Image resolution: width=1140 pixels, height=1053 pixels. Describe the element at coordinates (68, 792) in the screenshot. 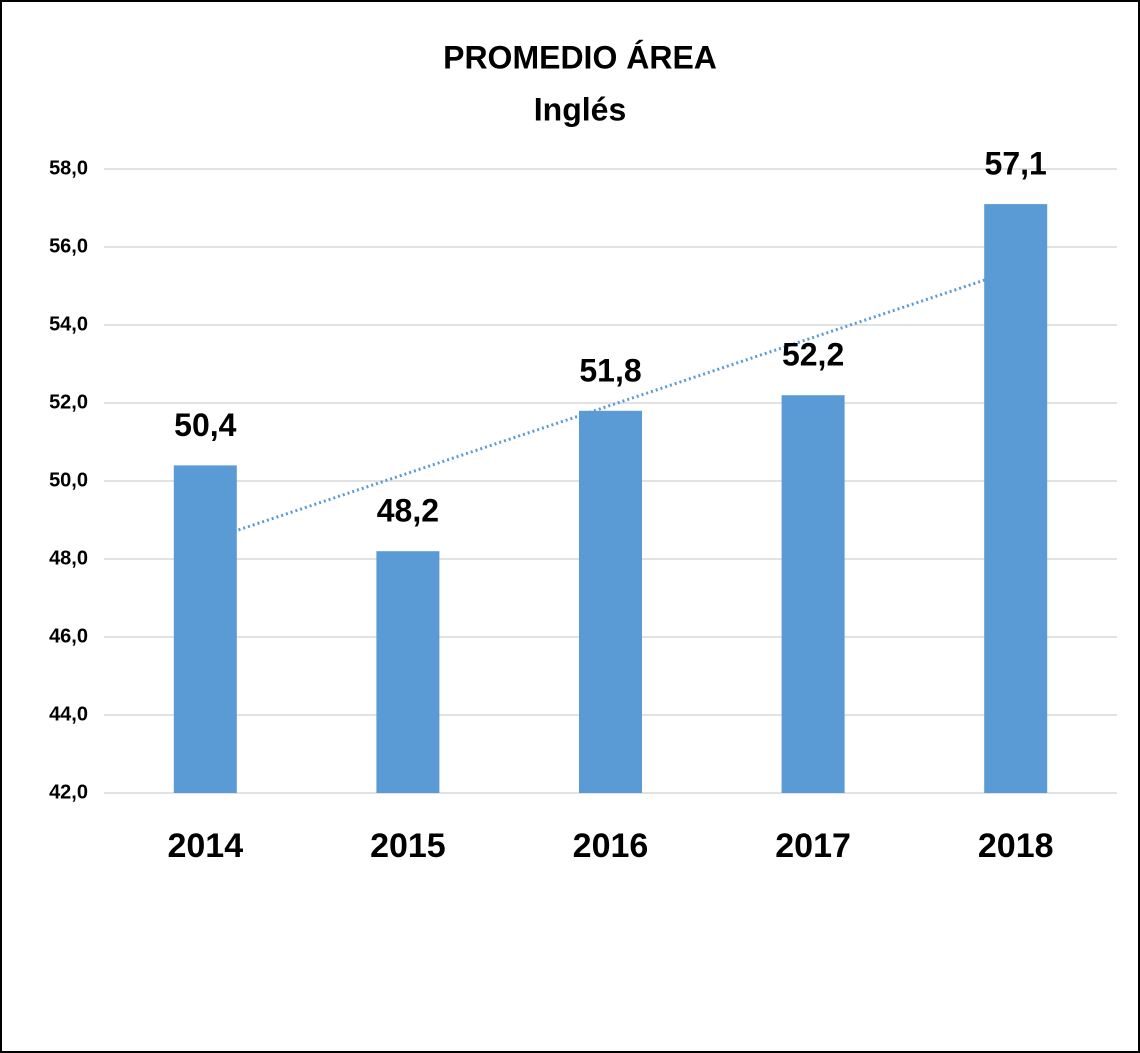

I see `y-tick-label: 42,0` at that location.